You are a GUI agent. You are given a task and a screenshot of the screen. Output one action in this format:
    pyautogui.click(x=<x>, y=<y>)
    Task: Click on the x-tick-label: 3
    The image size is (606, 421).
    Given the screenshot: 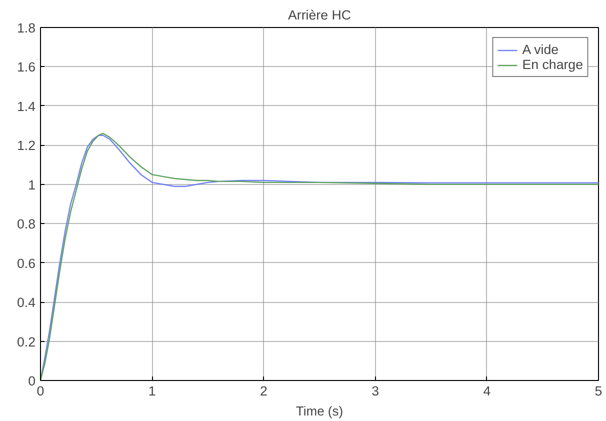 What is the action you would take?
    pyautogui.click(x=376, y=391)
    